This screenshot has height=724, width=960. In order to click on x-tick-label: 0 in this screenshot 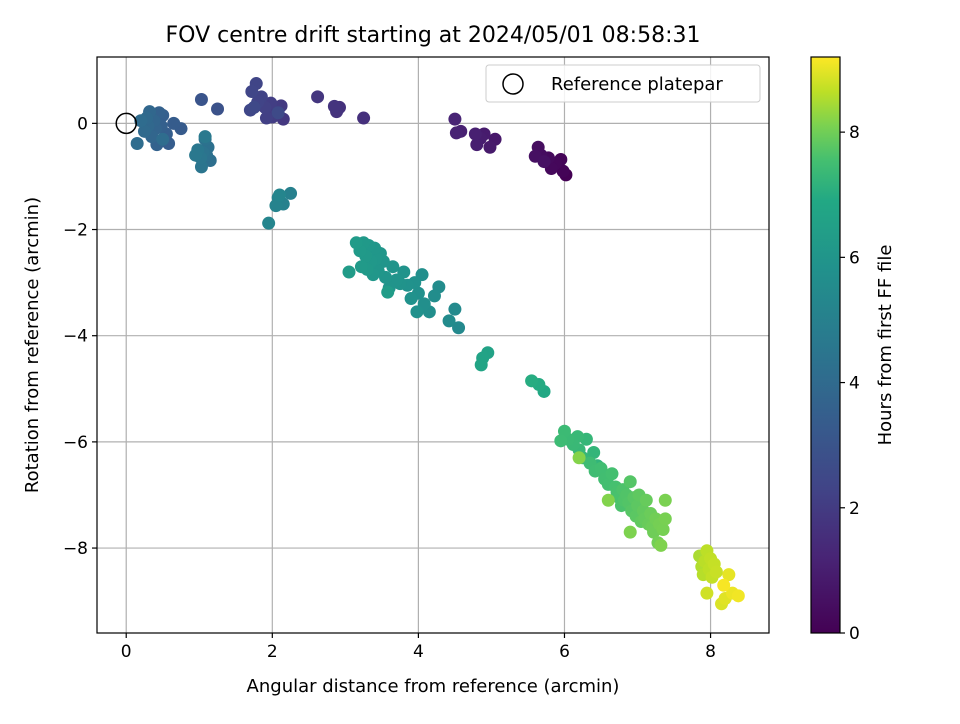, I will do `click(126, 652)`.